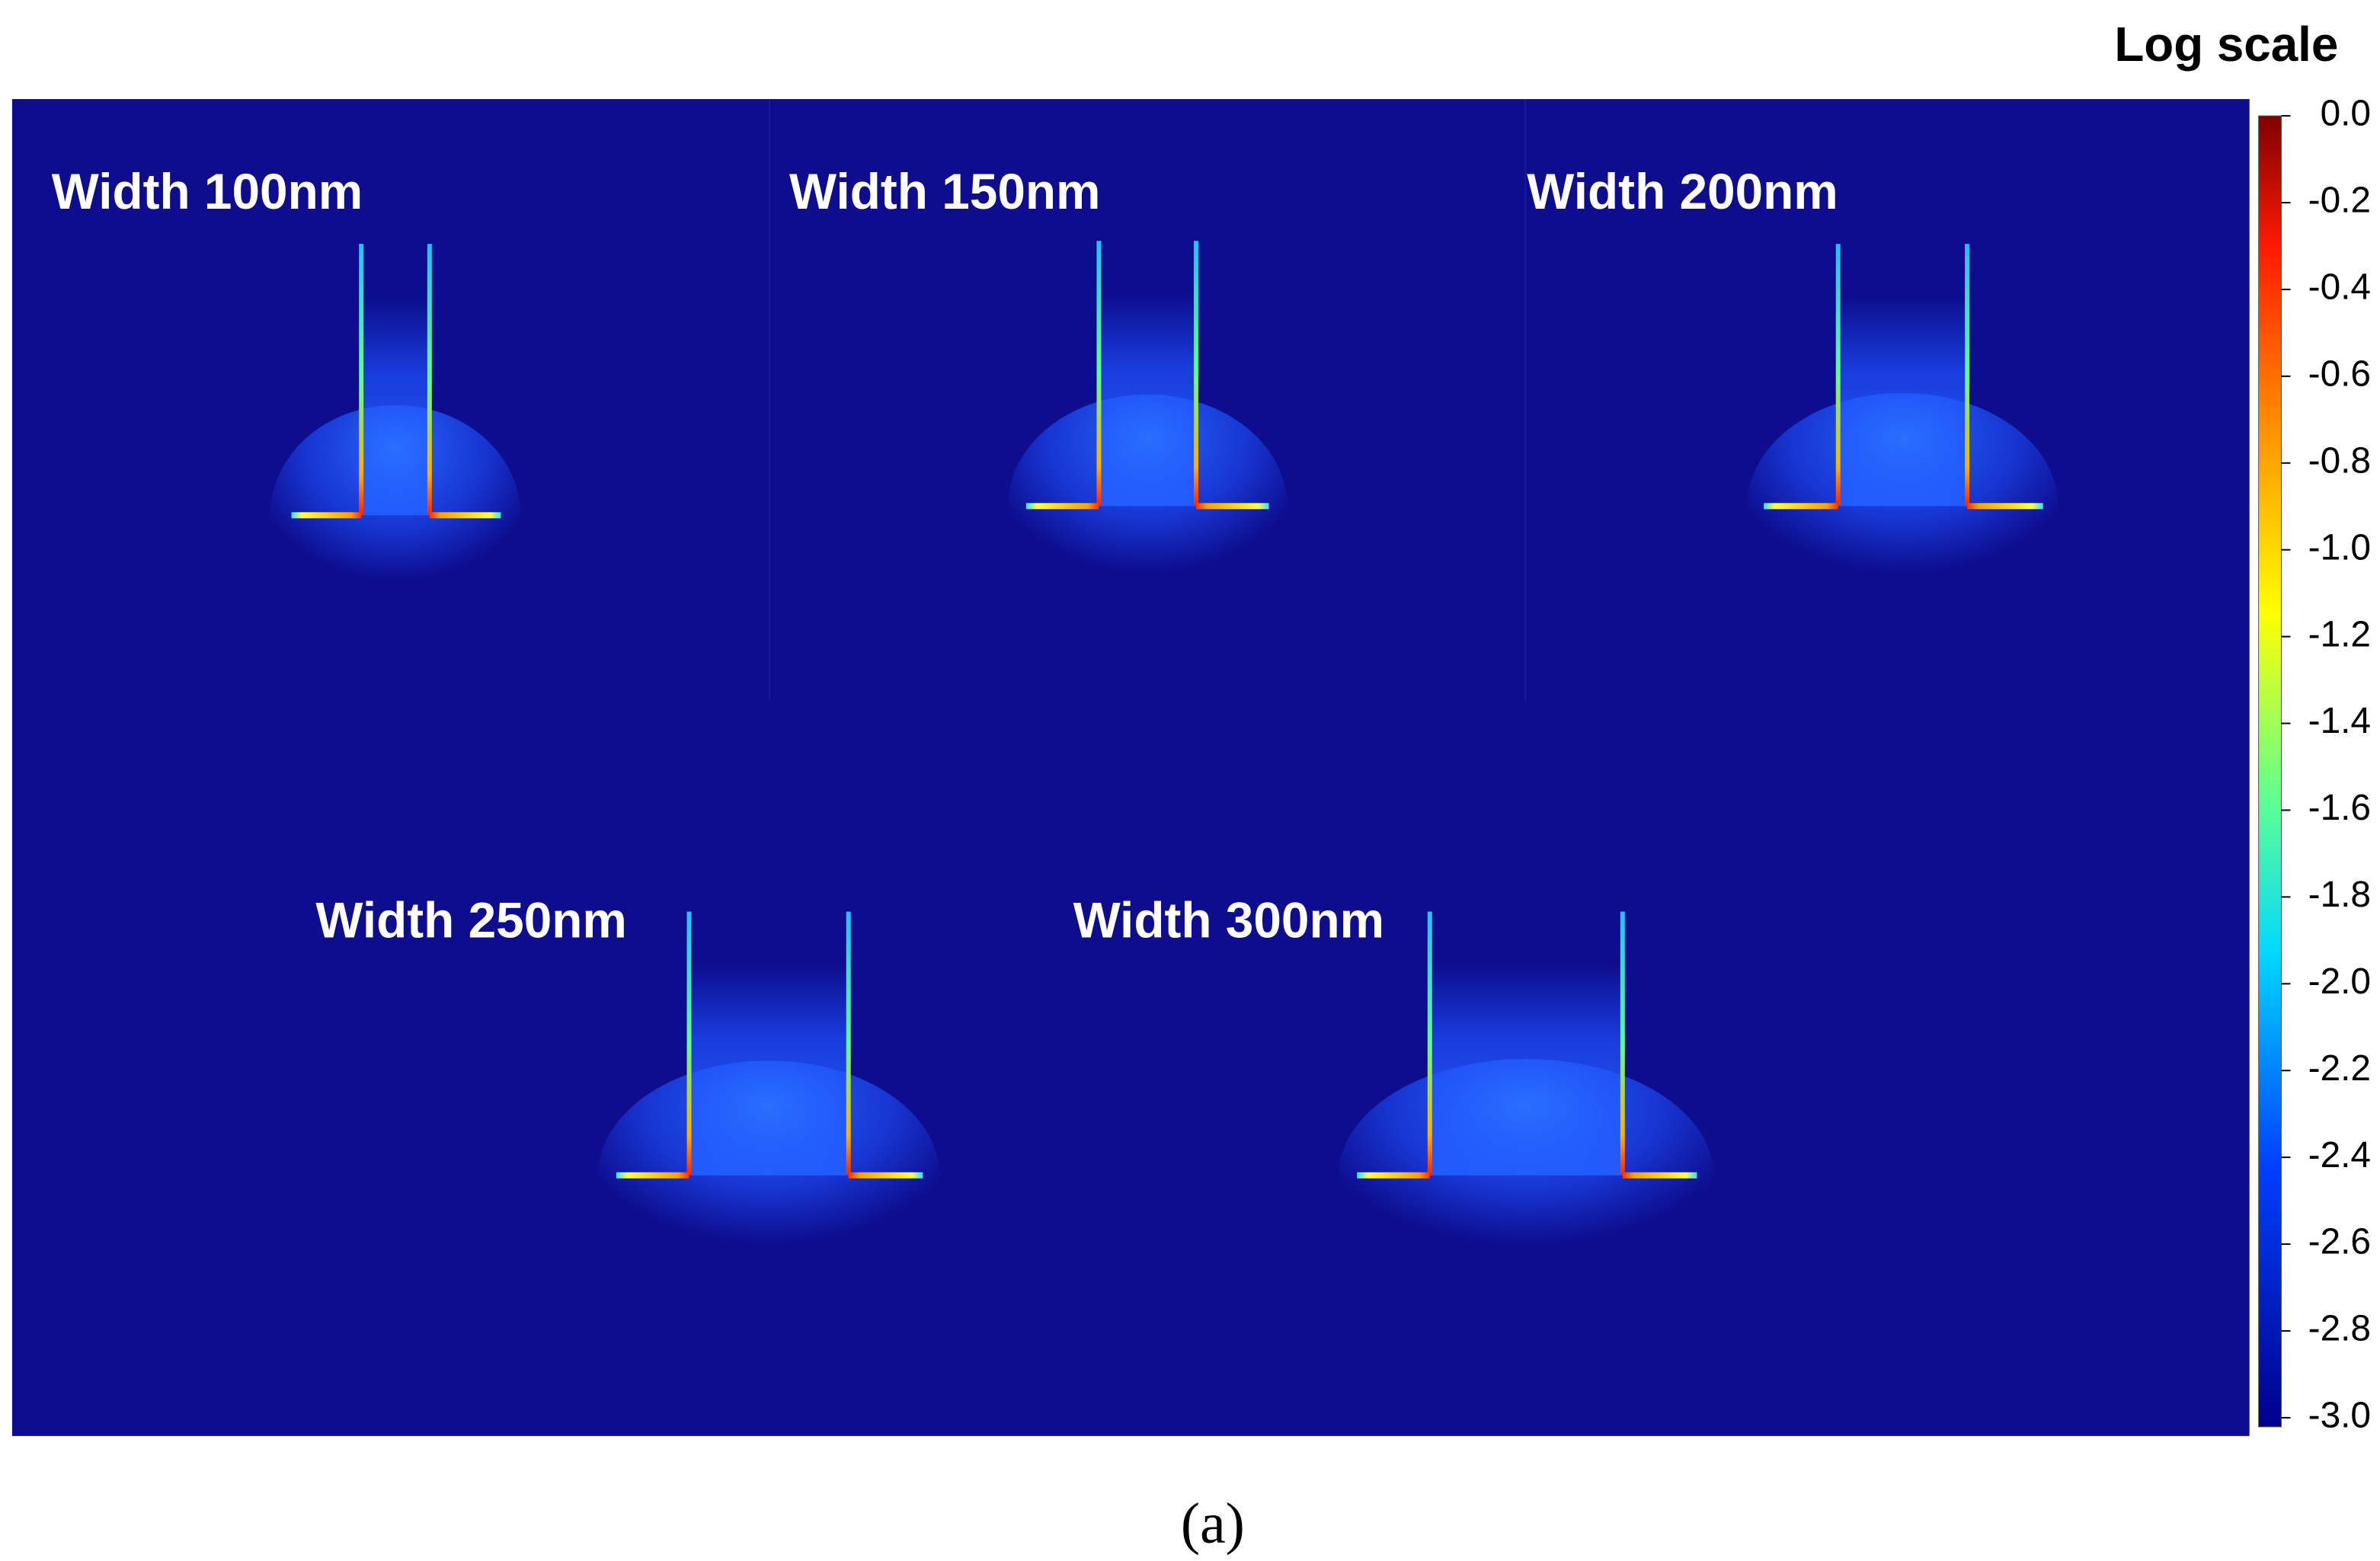  What do you see at coordinates (1682, 191) in the screenshot?
I see `panel-label: Width 200nm` at bounding box center [1682, 191].